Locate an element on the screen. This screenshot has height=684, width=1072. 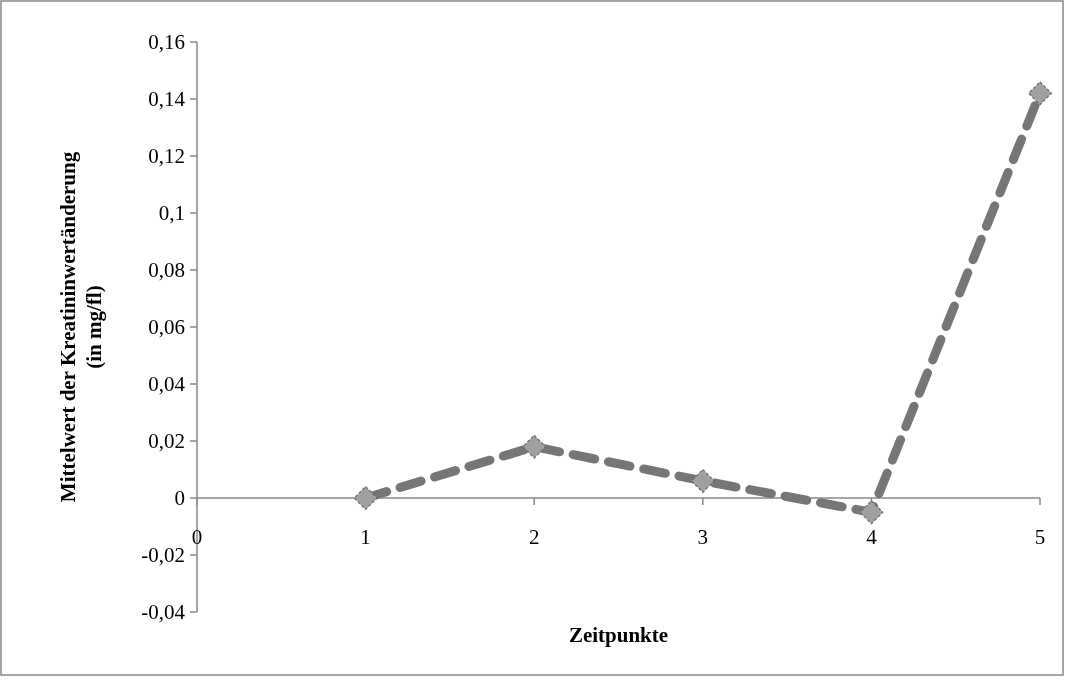
y-tick-label: 0,1 is located at coordinates (171, 213).